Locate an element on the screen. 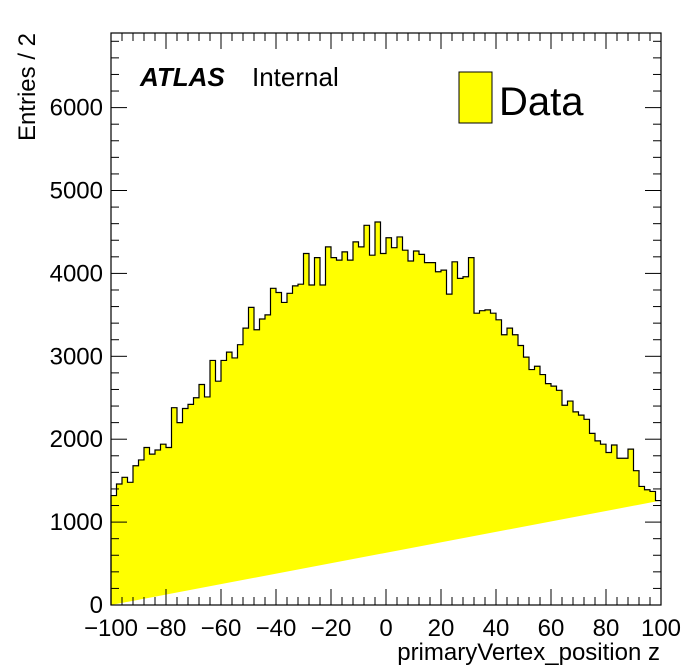 The image size is (696, 672). x-tick-label: −80 is located at coordinates (166, 628).